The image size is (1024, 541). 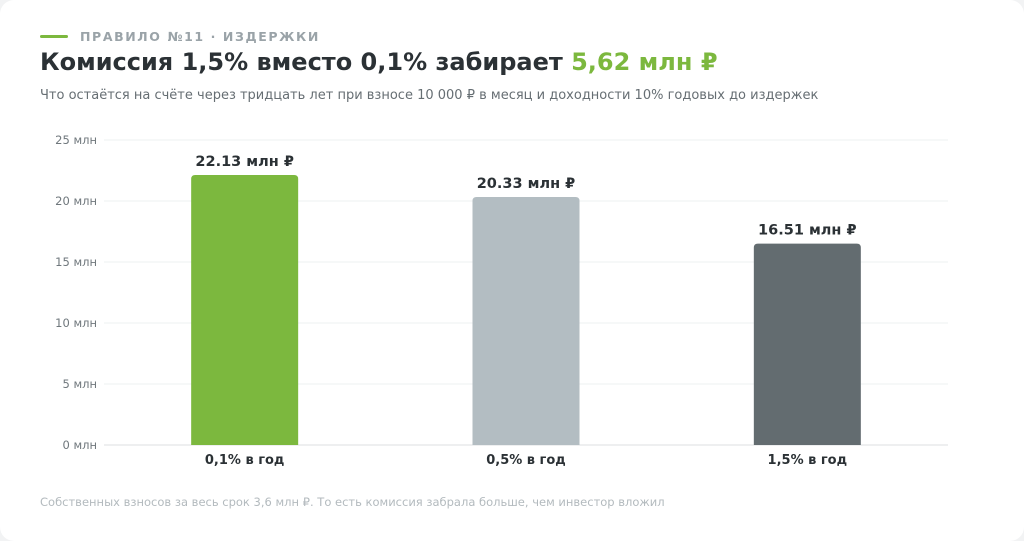 What do you see at coordinates (79, 445) in the screenshot?
I see `y-tick-label: 0 млн` at bounding box center [79, 445].